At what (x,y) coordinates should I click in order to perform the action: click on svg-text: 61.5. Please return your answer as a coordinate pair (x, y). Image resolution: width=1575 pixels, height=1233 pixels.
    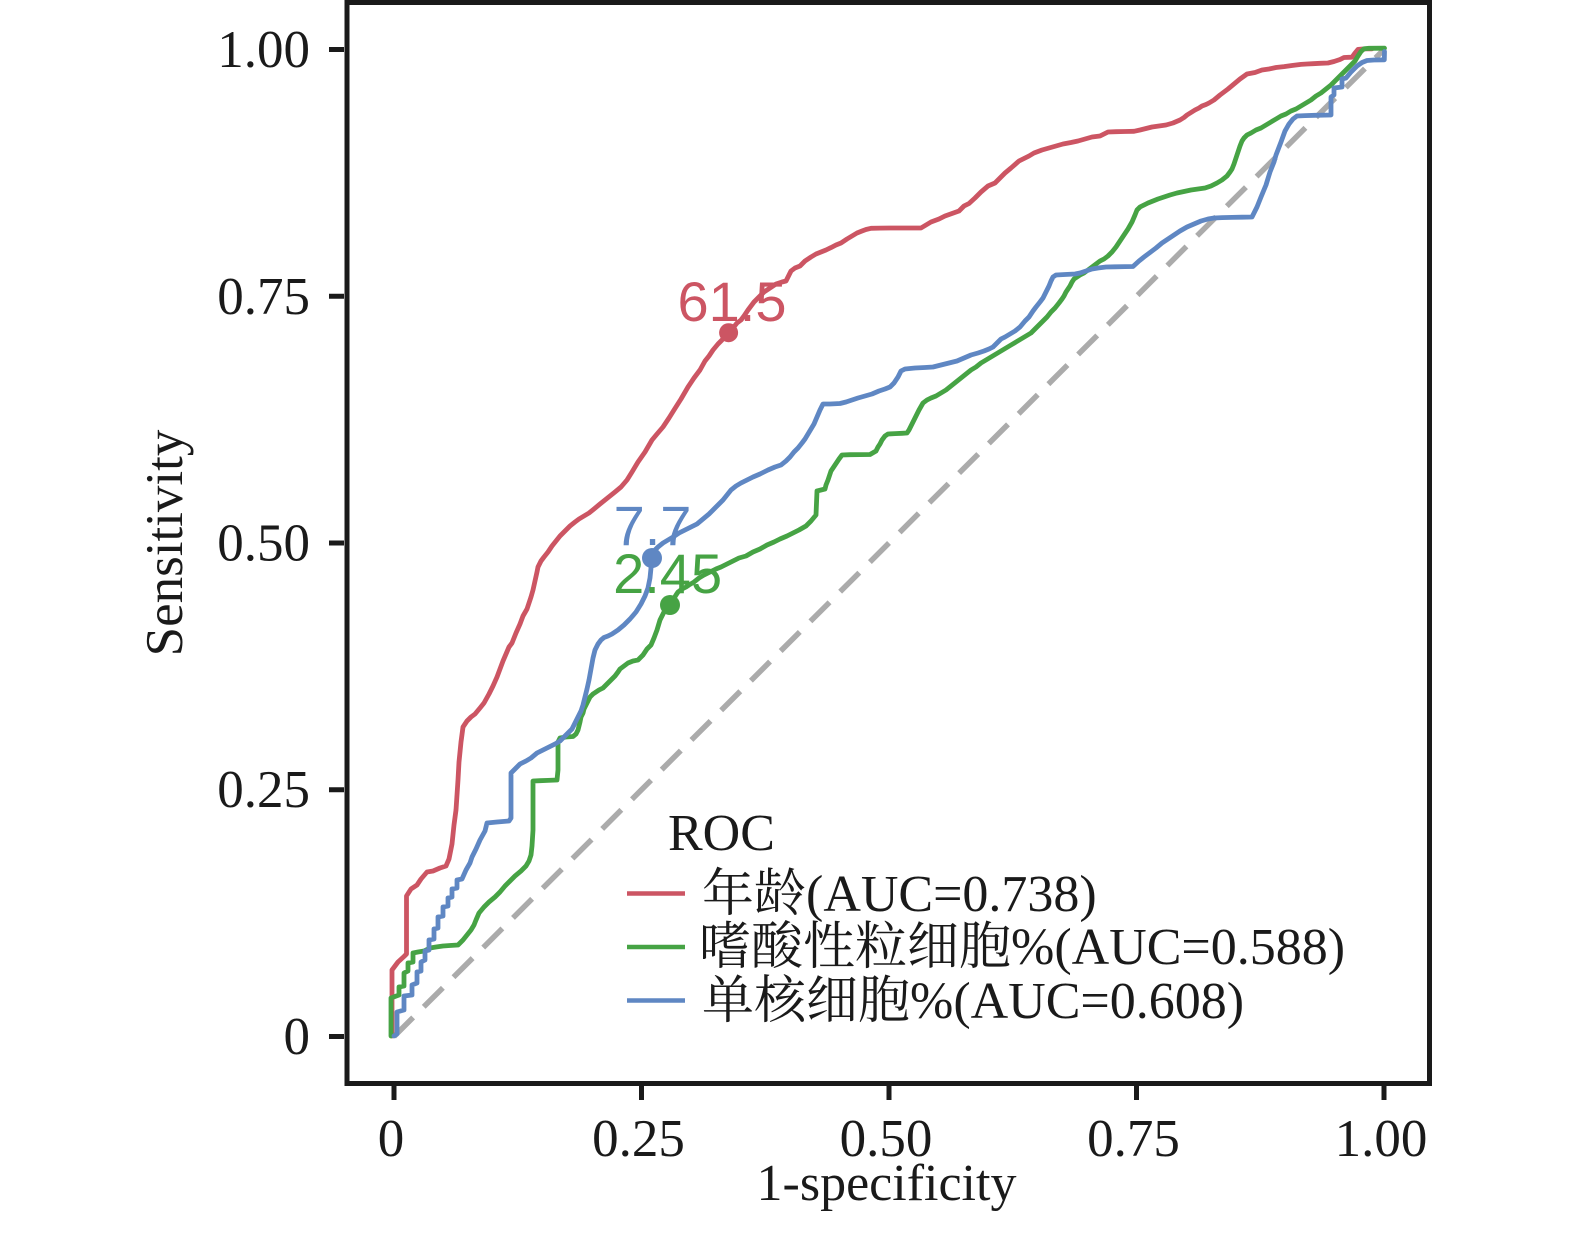
    Looking at the image, I should click on (732, 301).